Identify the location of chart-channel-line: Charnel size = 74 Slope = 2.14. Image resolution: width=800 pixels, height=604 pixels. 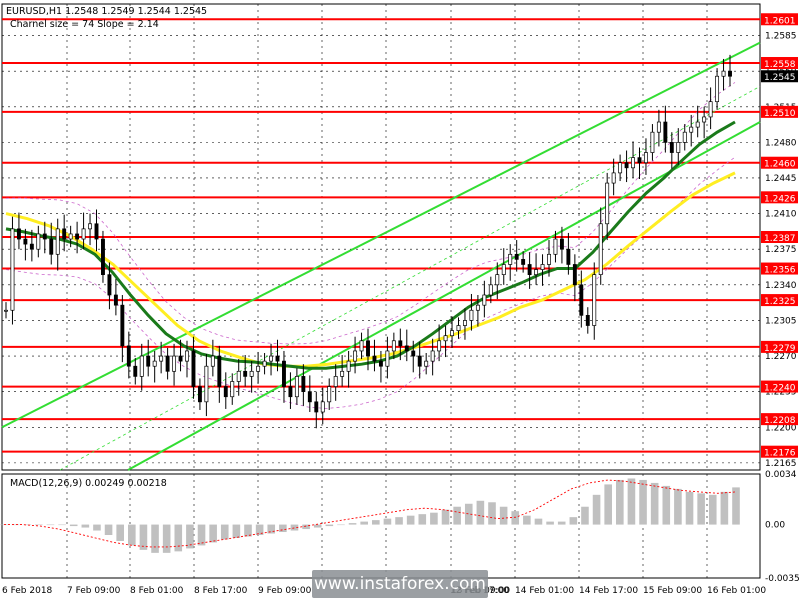
(84, 24).